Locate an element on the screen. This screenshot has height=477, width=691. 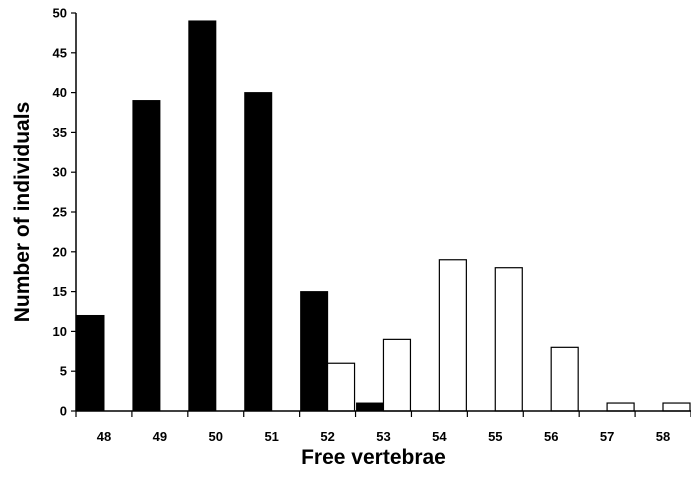
x-ticks-group: 48 49 50 51 52 53 54 55 56 57 58 is located at coordinates (383, 427).